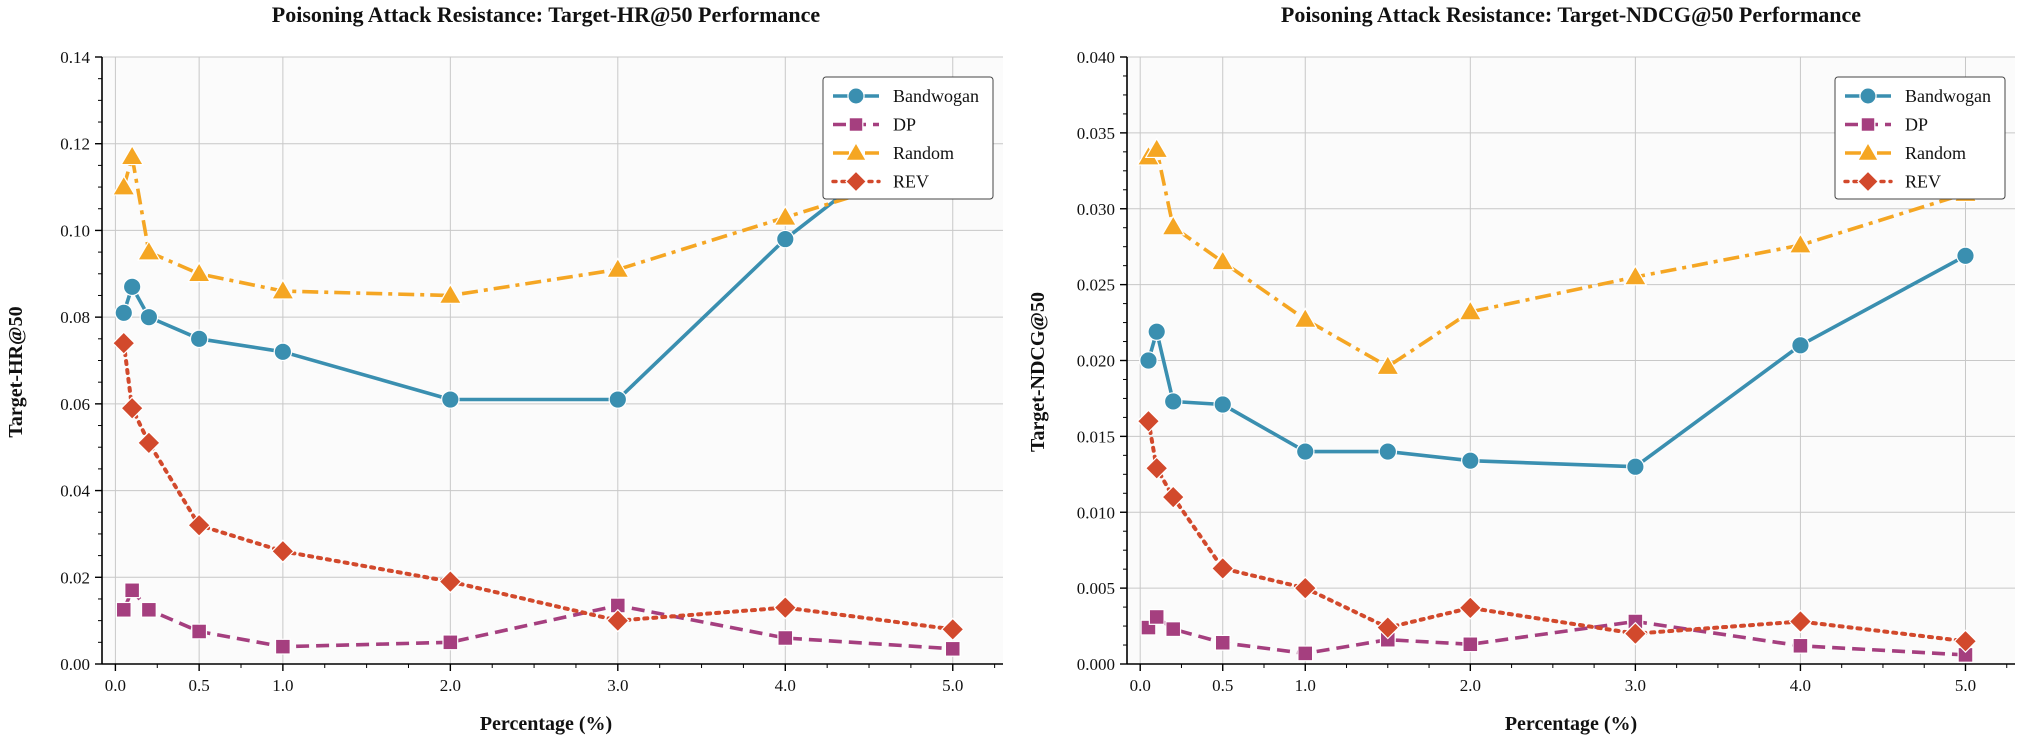 The width and height of the screenshot is (2032, 743). I want to click on y-tick-label: 0.00, so click(75, 664).